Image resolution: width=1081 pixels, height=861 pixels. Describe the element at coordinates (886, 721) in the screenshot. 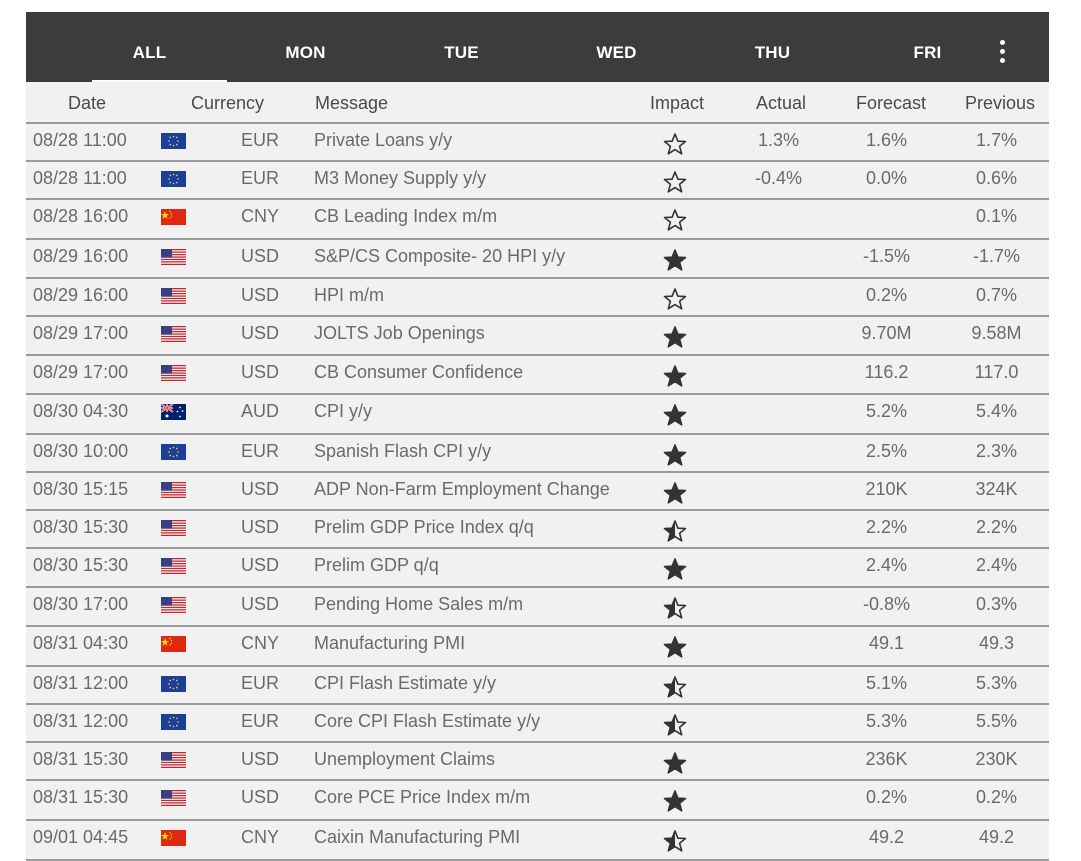

I see `event-forecast: 5.3%` at that location.